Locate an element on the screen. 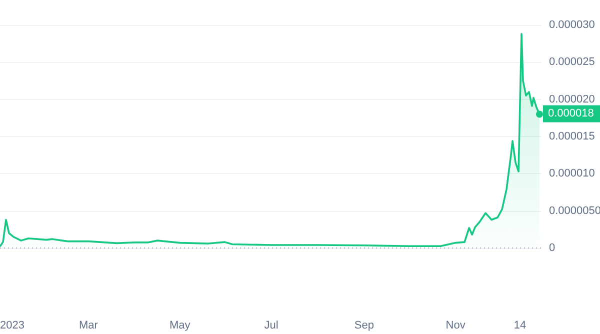 The image size is (600, 334). y-tick-label: 0.000025 is located at coordinates (572, 62).